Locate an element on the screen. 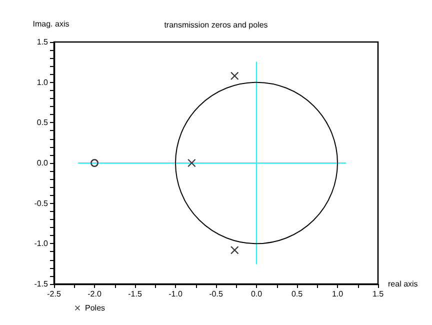 The width and height of the screenshot is (432, 325). x-axis-title: real axis is located at coordinates (403, 284).